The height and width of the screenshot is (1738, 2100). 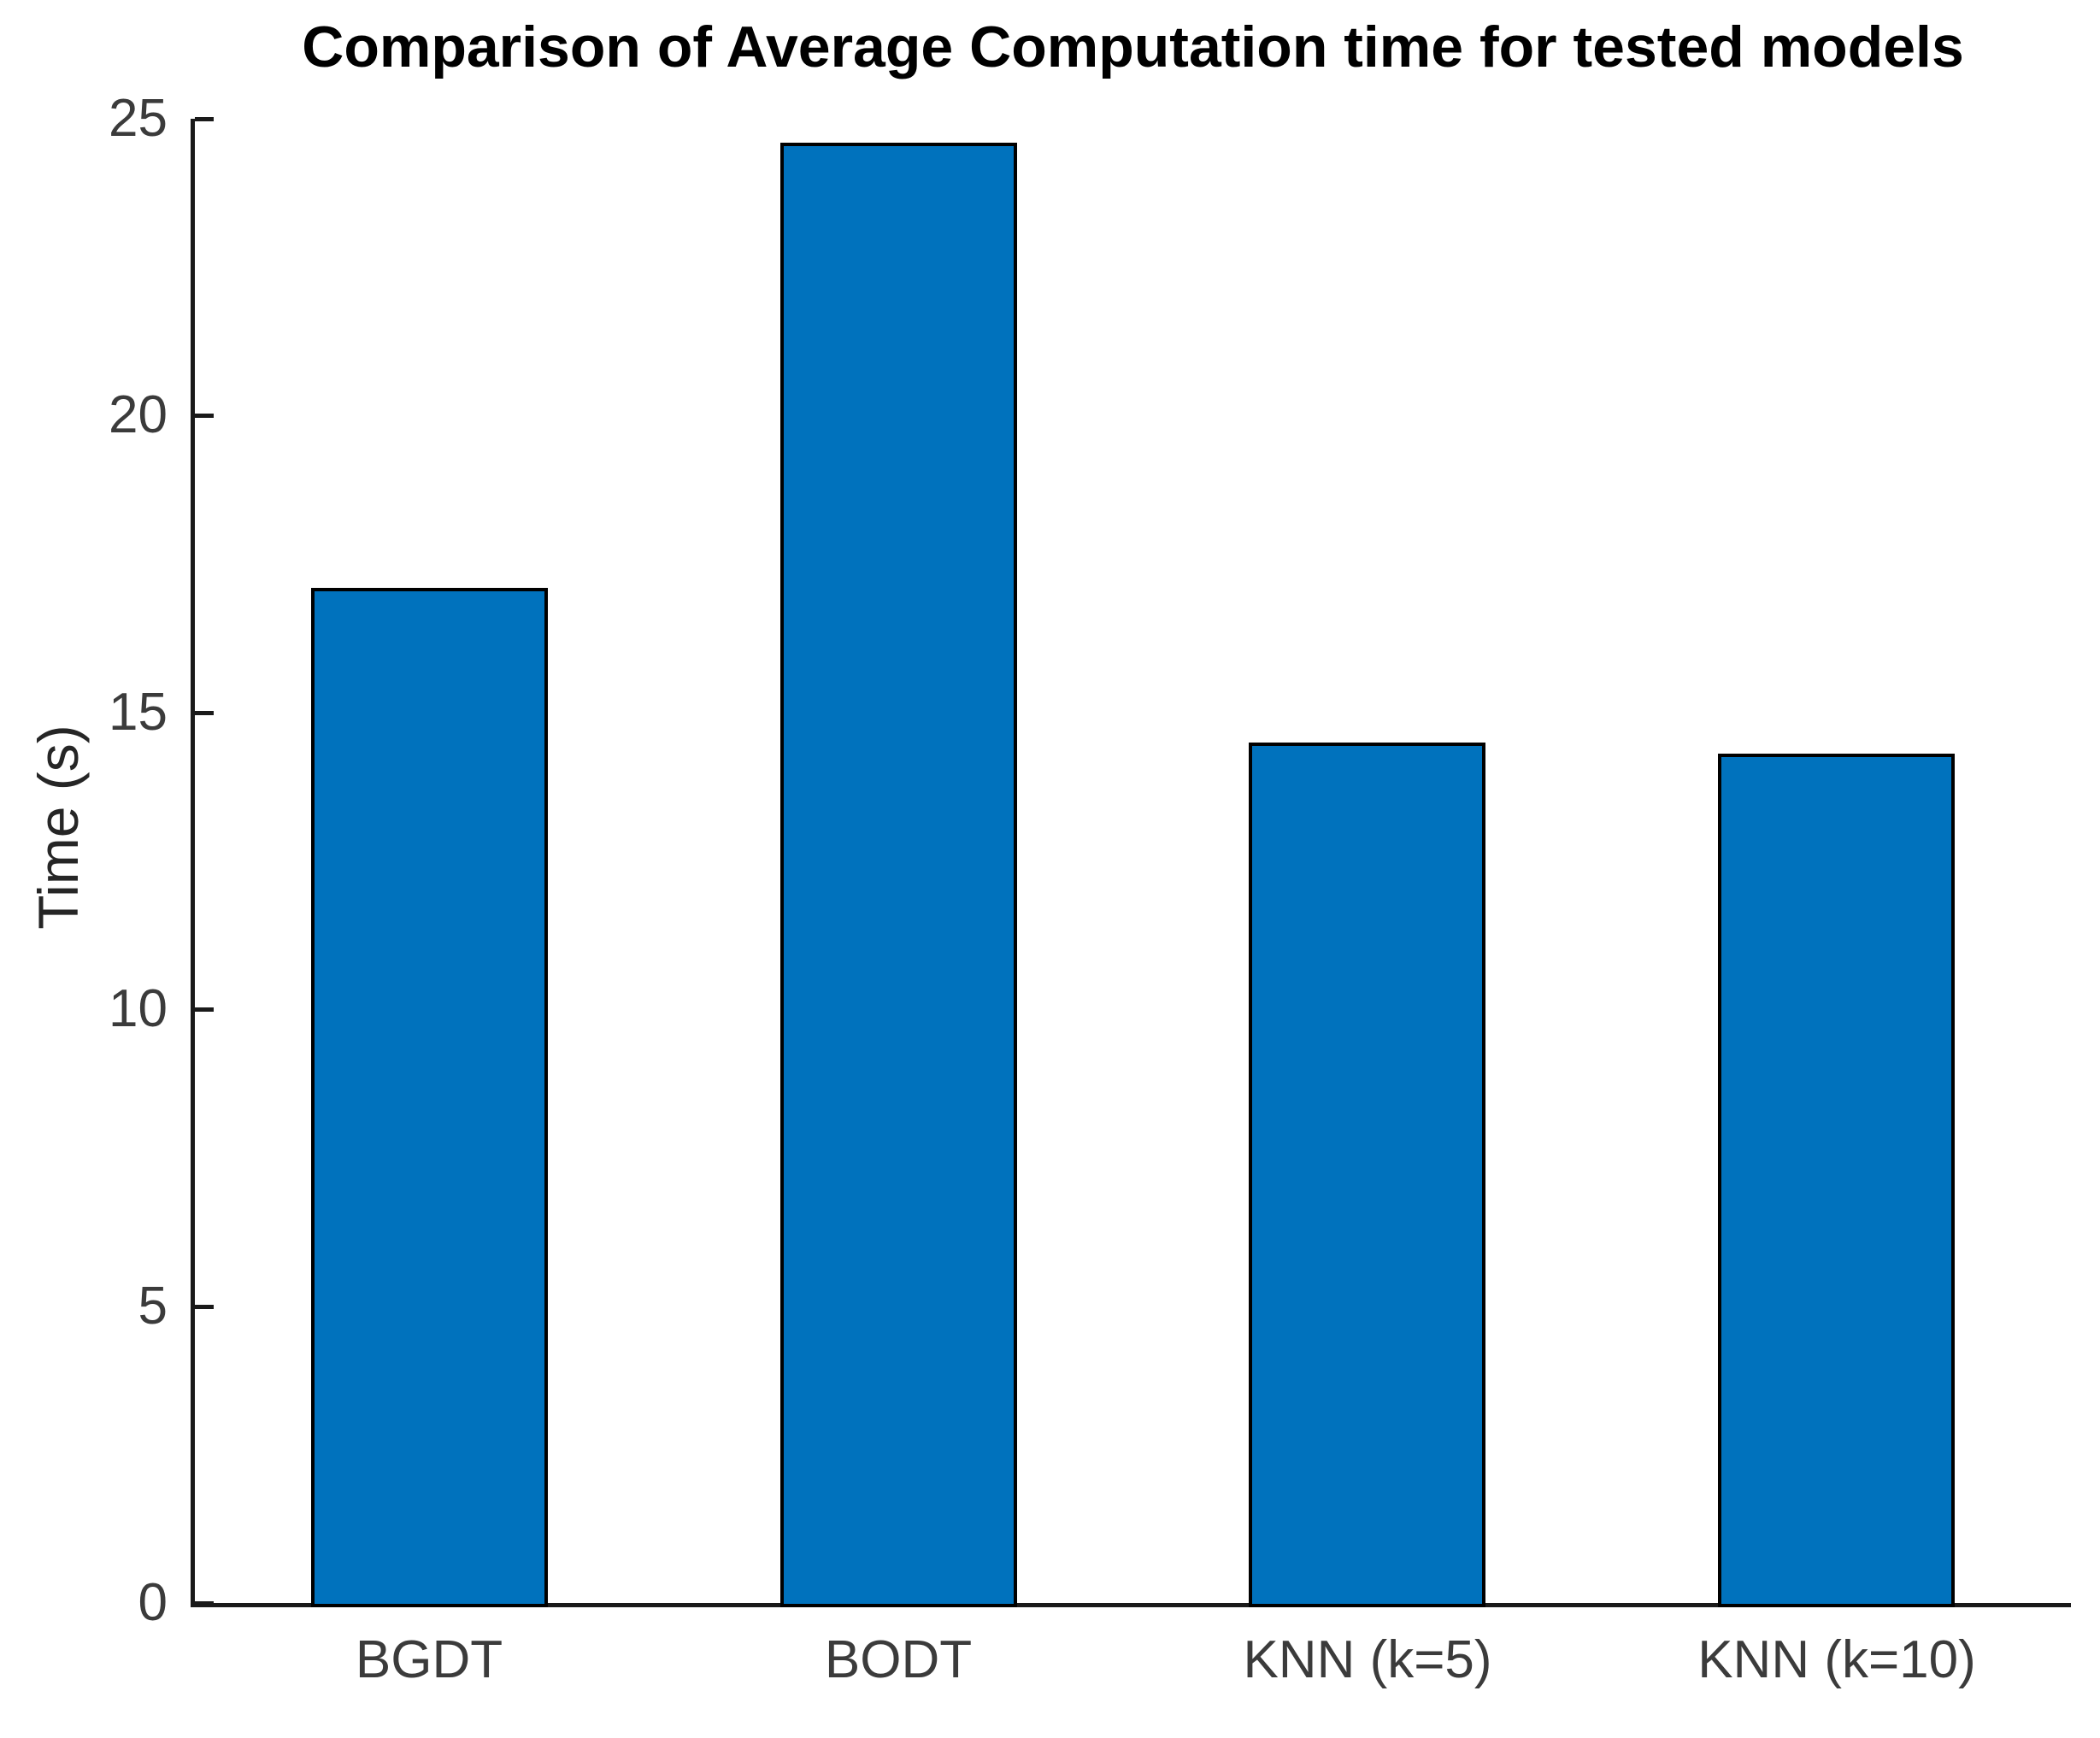 I want to click on x-tick-label: BODT, so click(x=898, y=1659).